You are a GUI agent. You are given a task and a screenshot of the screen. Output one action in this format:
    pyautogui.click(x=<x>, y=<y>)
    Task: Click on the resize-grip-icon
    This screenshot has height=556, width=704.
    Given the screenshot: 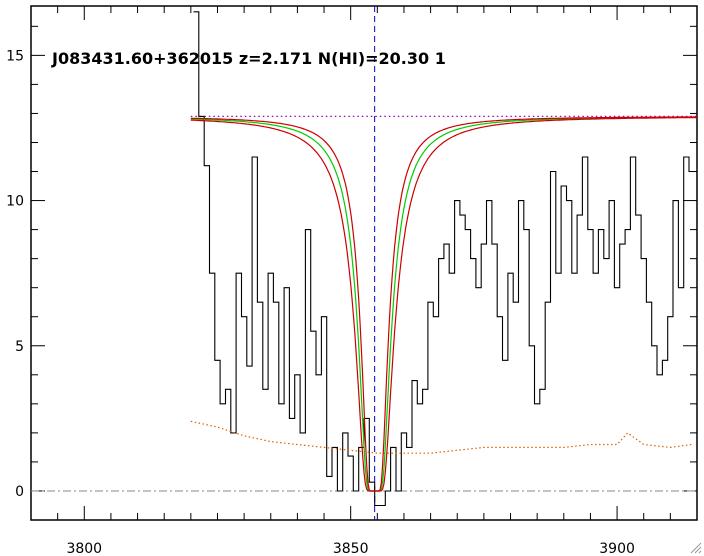 What is the action you would take?
    pyautogui.click(x=696, y=548)
    